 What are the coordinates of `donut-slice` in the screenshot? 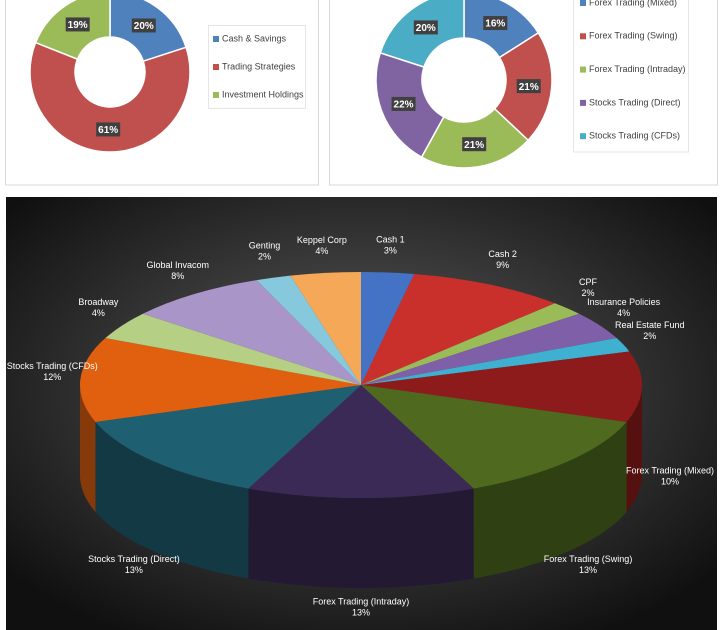 It's located at (110, 97).